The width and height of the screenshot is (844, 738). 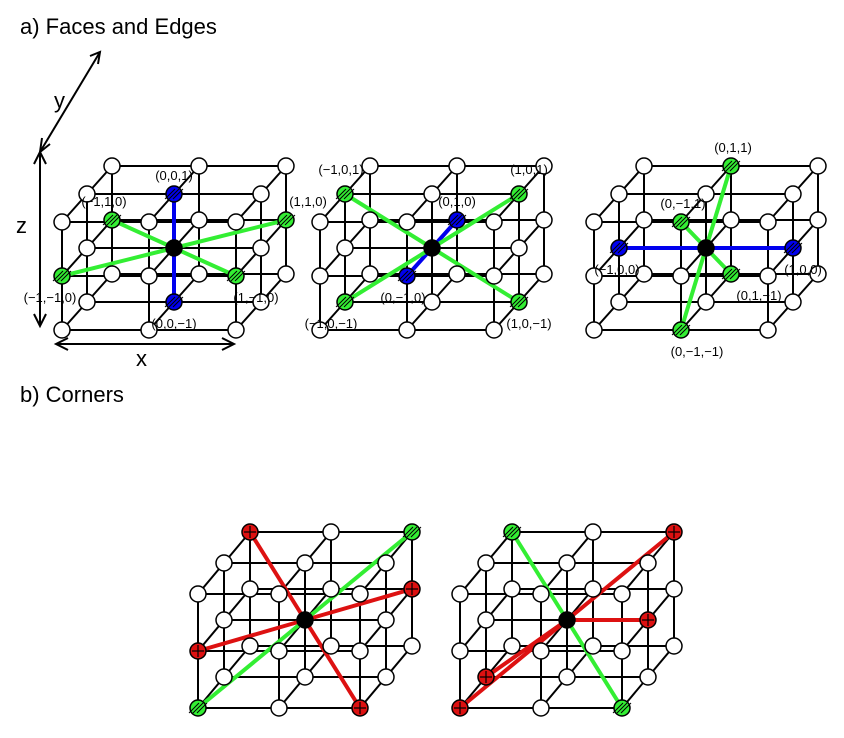 What do you see at coordinates (50, 297) in the screenshot?
I see `coordinate-label: (−1,−1,0)` at bounding box center [50, 297].